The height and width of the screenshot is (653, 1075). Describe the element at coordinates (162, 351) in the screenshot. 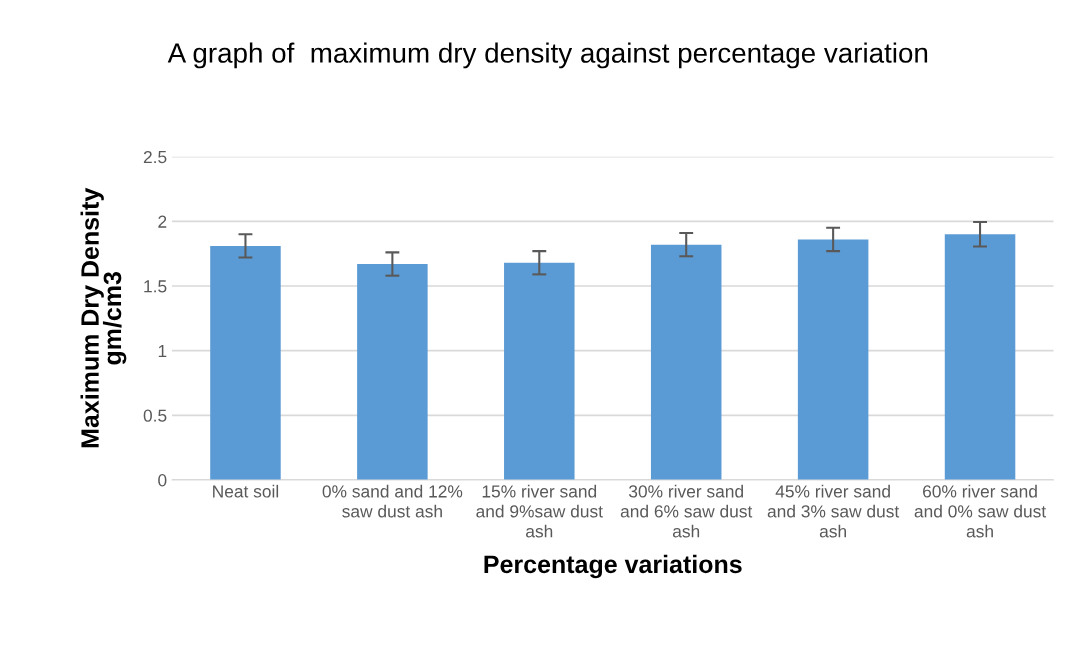

I see `y-tick-label: 1` at that location.